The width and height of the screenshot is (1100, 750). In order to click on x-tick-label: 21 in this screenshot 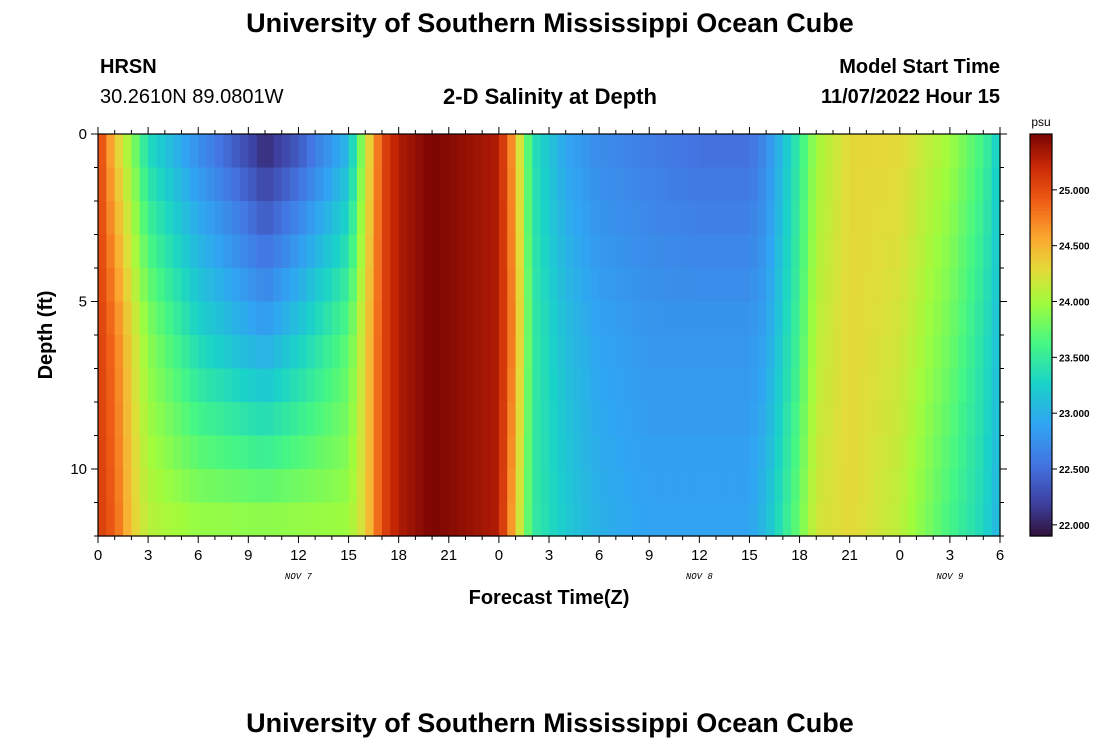, I will do `click(448, 555)`.